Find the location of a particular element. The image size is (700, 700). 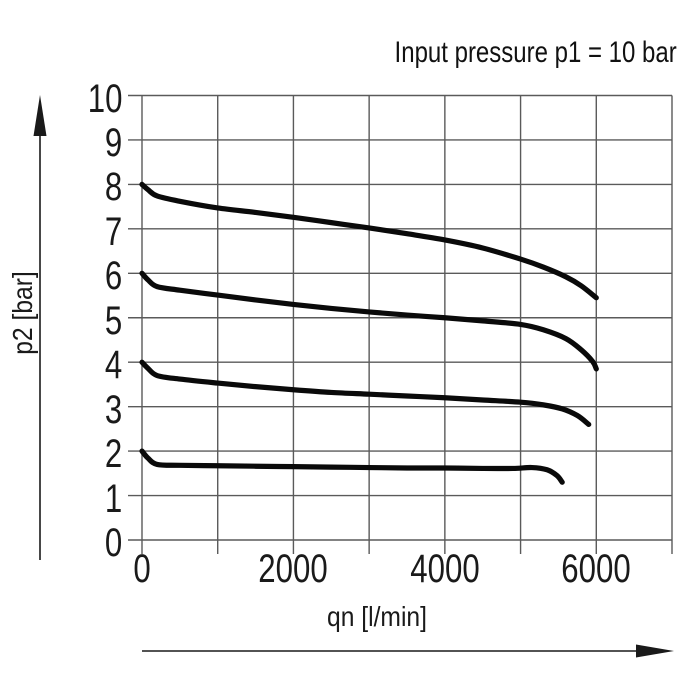

y-tick-label: 4 is located at coordinates (113, 365).